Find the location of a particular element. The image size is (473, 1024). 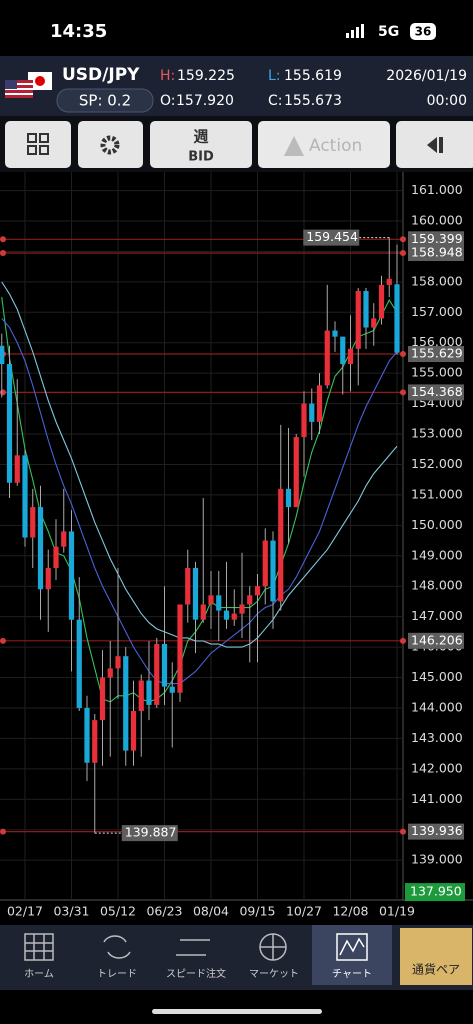

marker-label: 139.887 is located at coordinates (151, 832).